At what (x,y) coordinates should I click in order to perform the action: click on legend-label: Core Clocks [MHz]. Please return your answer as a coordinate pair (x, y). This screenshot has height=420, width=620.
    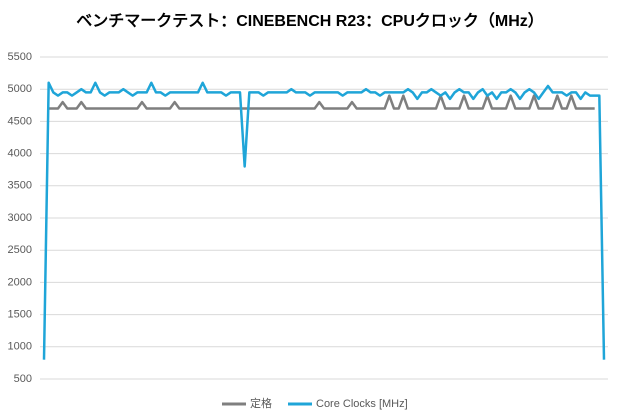
    Looking at the image, I should click on (362, 404).